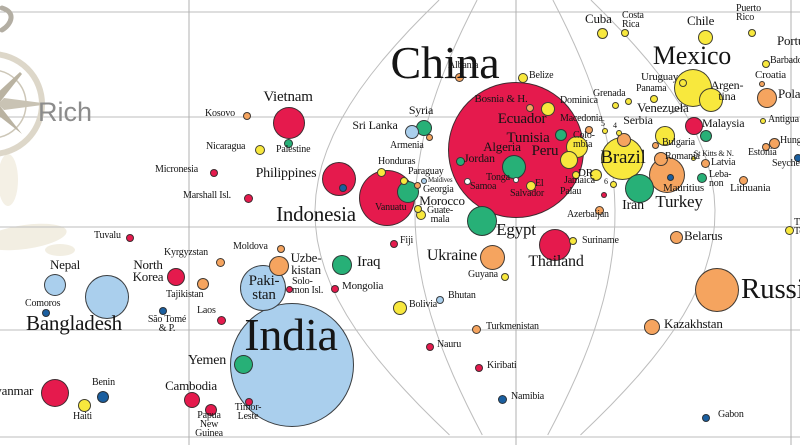  What do you see at coordinates (596, 175) in the screenshot?
I see `bubble-dominican-rep` at bounding box center [596, 175].